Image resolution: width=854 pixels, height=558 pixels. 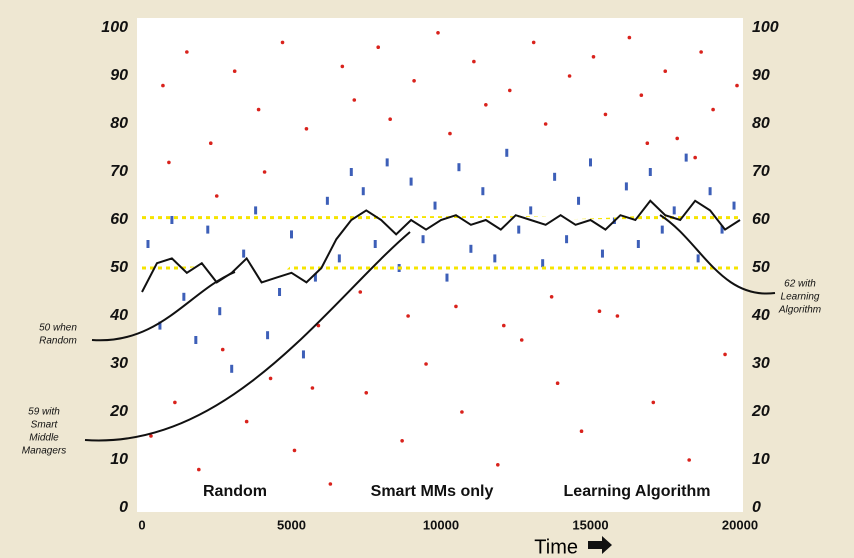 I want to click on x-tick-label: 15000, so click(x=590, y=524).